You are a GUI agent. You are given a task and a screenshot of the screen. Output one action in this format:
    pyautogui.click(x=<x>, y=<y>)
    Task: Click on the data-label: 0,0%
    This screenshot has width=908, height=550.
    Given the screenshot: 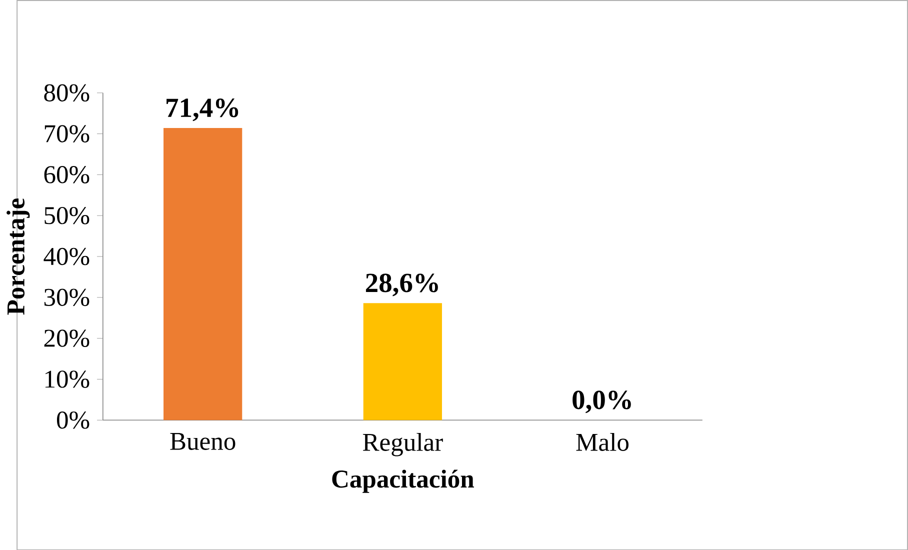 What is the action you would take?
    pyautogui.click(x=601, y=402)
    